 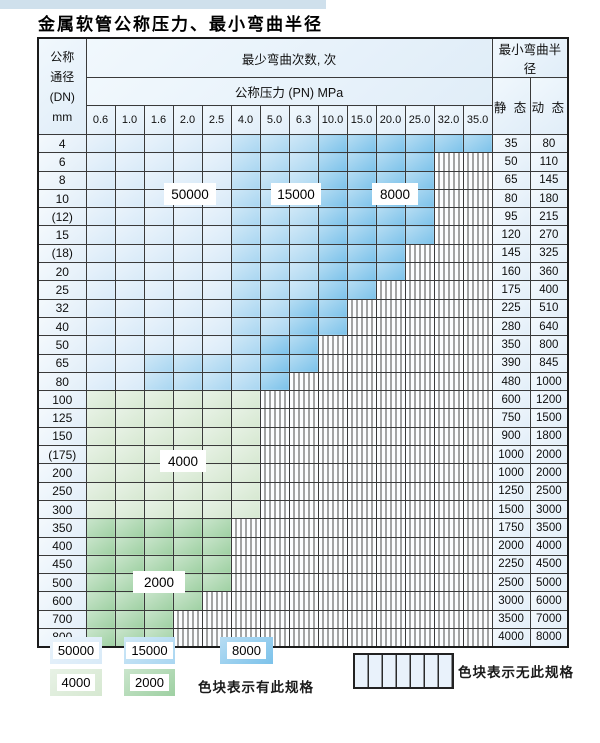 I want to click on dn-cell: 100, so click(x=62, y=400).